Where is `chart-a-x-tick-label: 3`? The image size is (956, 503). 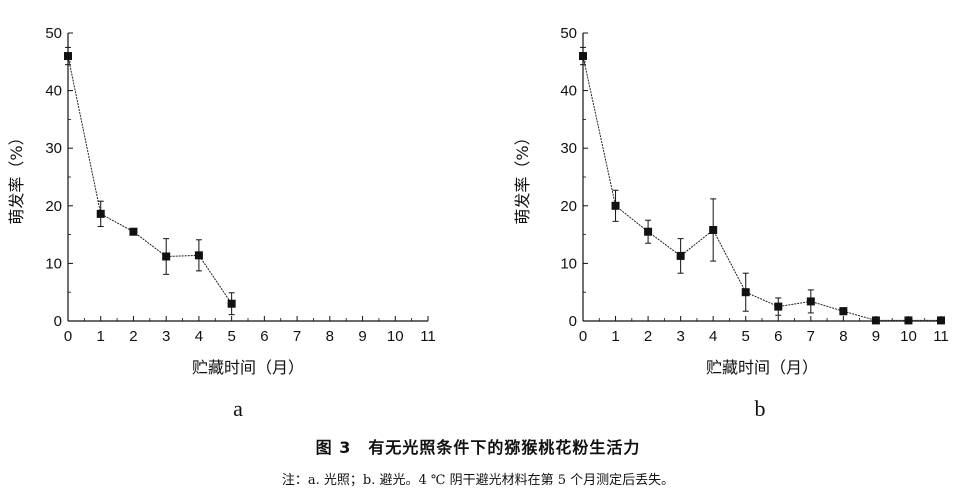
chart-a-x-tick-label: 3 is located at coordinates (166, 336).